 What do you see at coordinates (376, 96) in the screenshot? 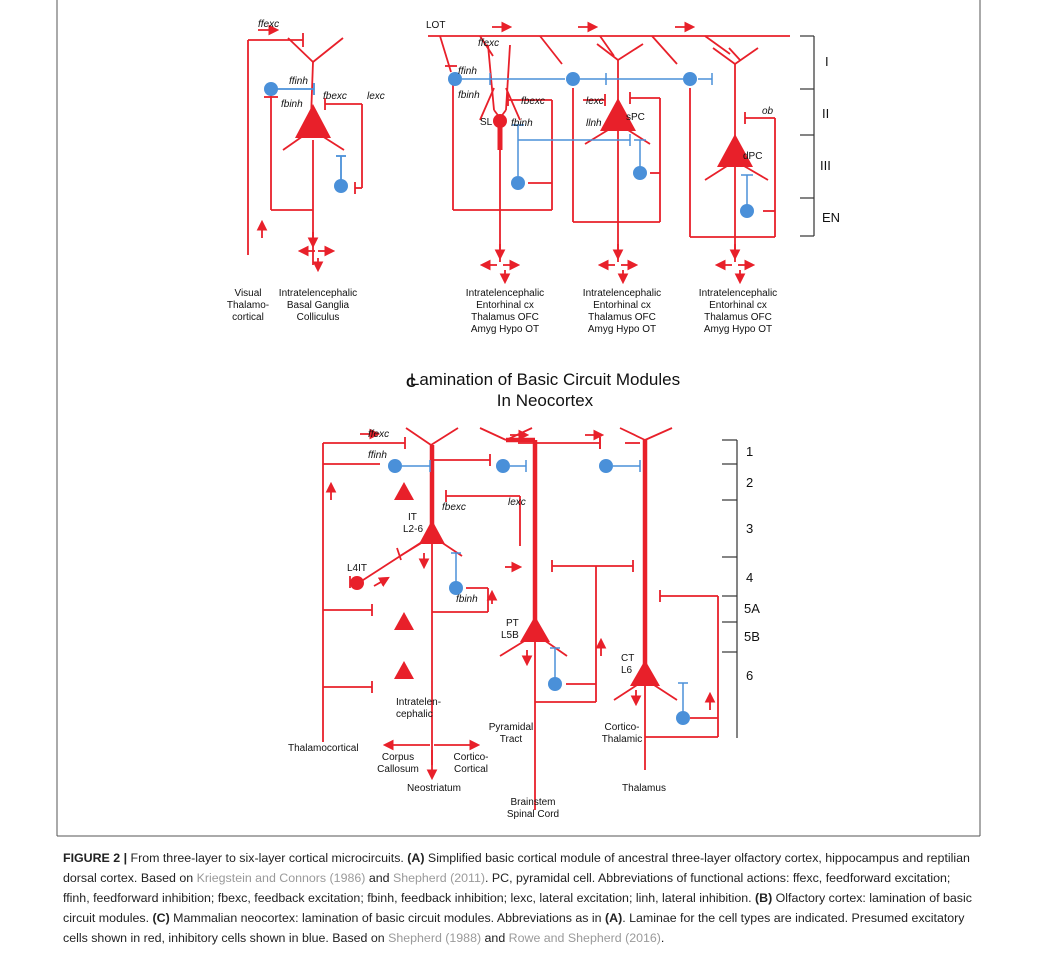
I see `a-lexc-label: lexc` at bounding box center [376, 96].